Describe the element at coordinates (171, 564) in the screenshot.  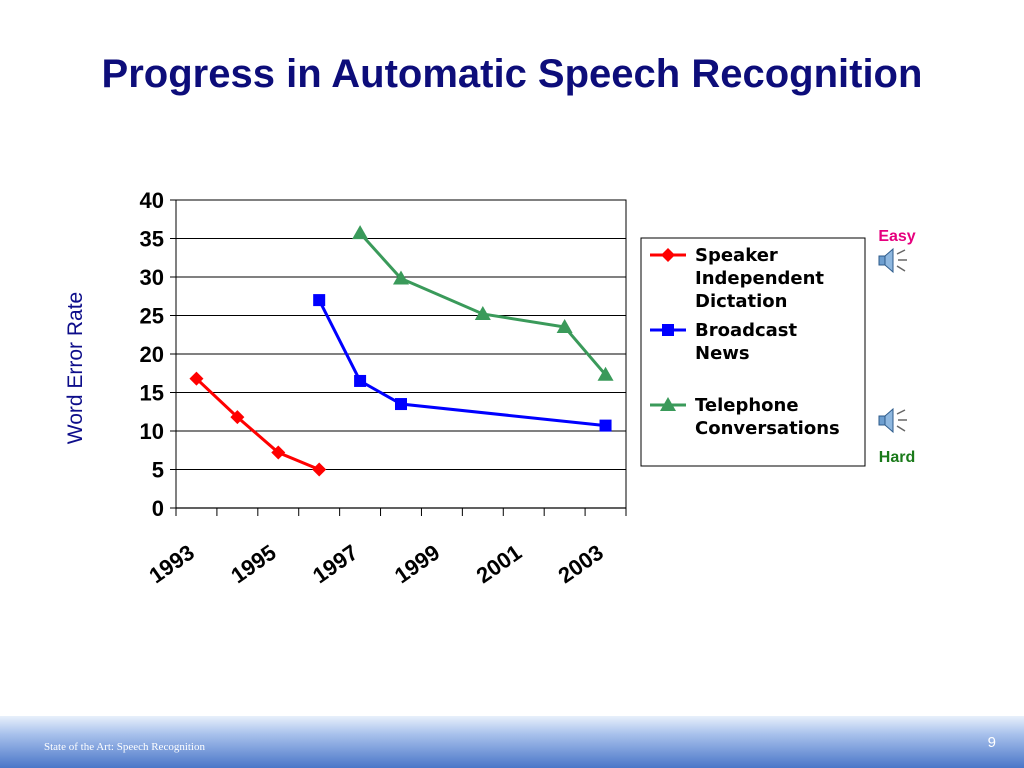
I see `x-tick-label: 1993` at that location.